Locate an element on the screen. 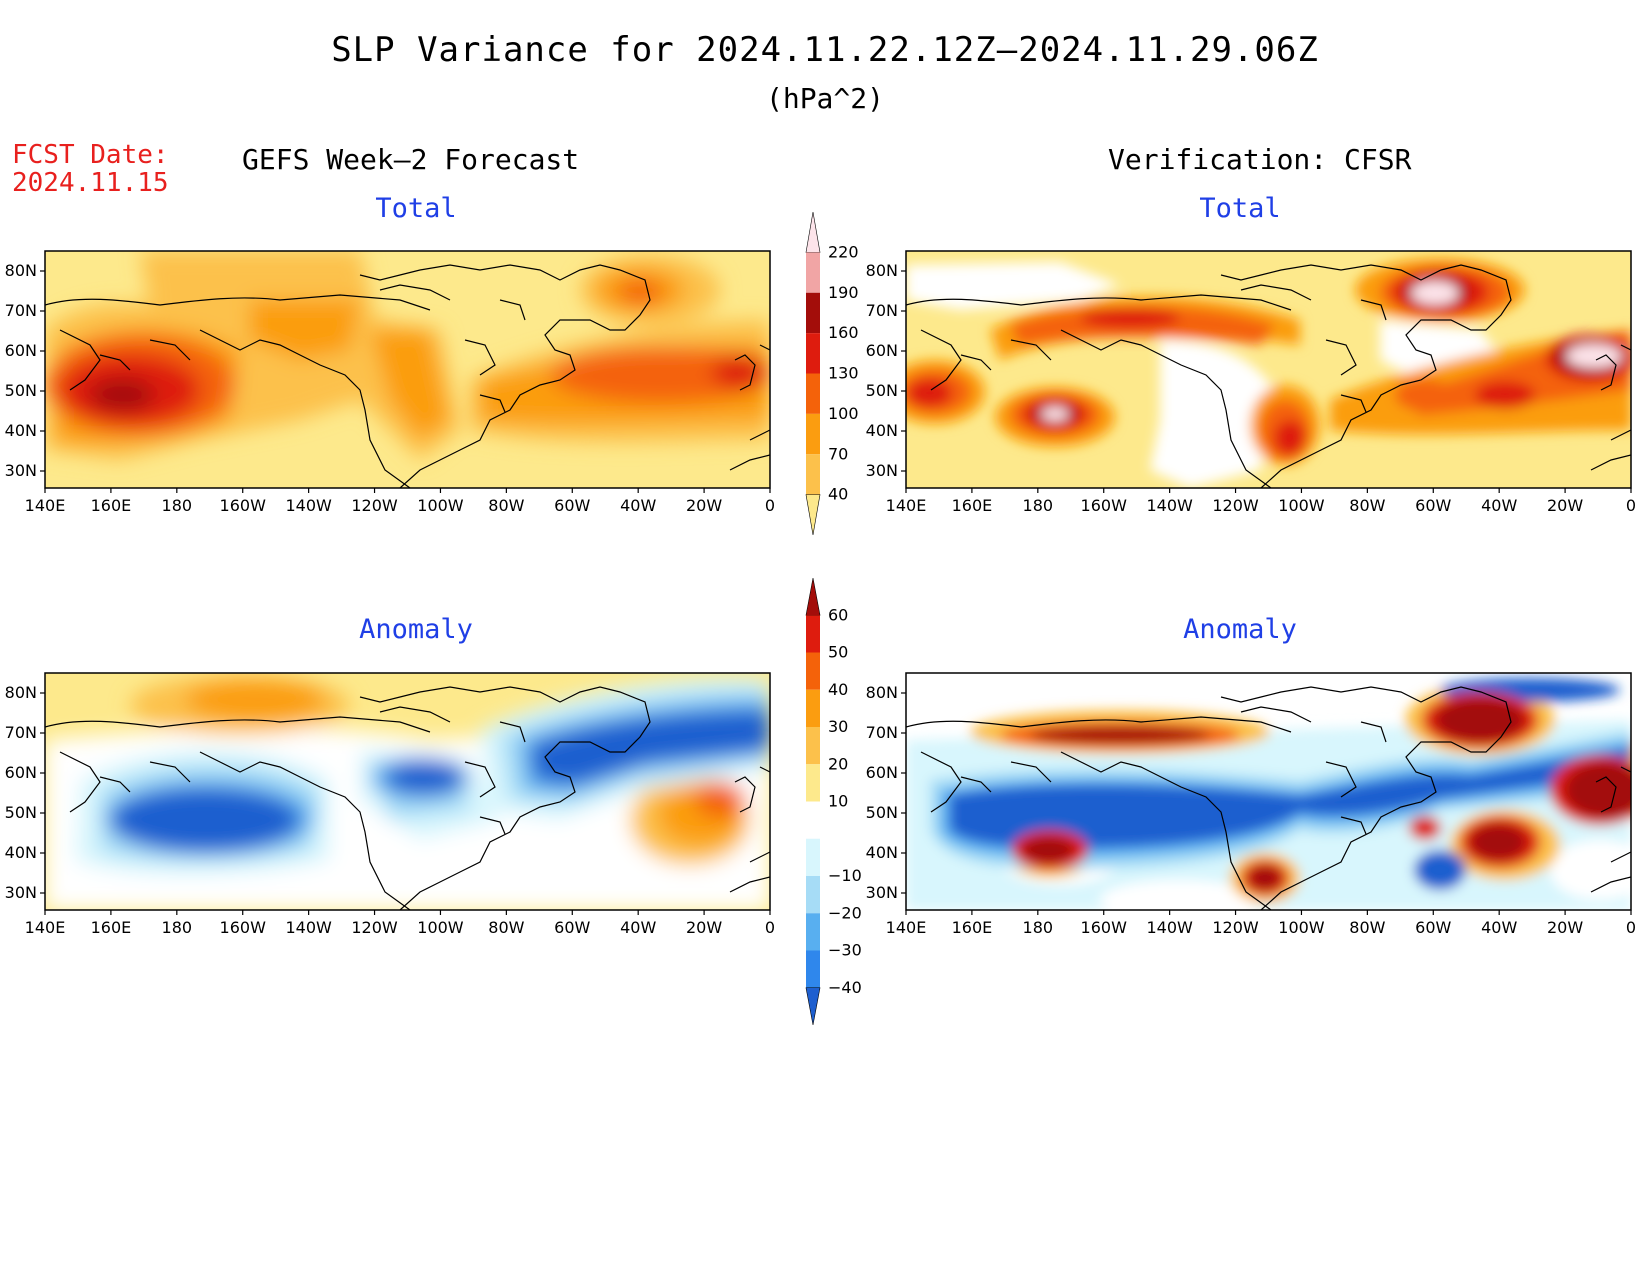 The image size is (1650, 1275). left-column-header: GEFS Week—2 Forecast is located at coordinates (411, 159).